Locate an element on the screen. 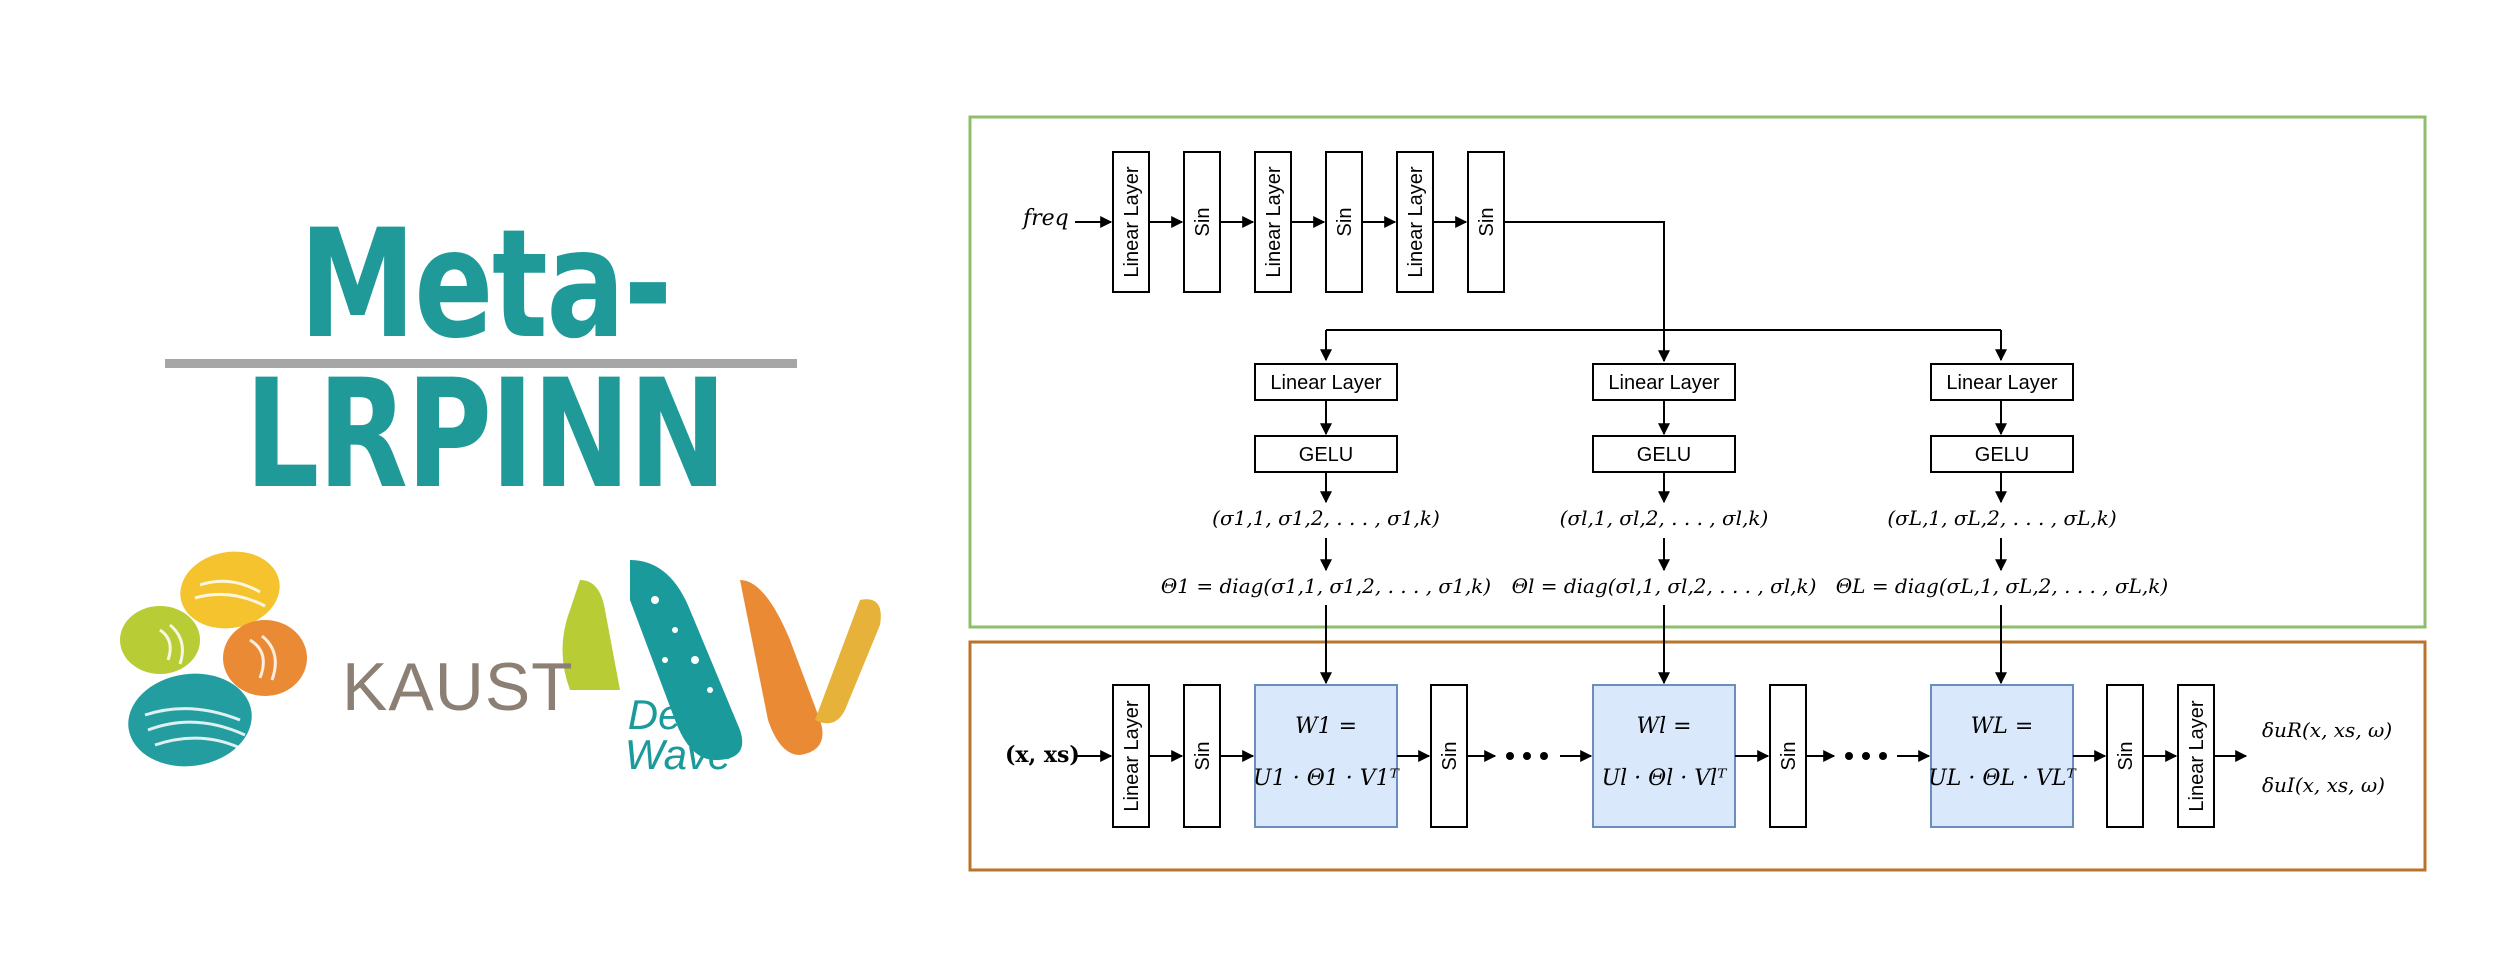 The width and height of the screenshot is (2505, 970). branch-3-linear is located at coordinates (2002, 382).